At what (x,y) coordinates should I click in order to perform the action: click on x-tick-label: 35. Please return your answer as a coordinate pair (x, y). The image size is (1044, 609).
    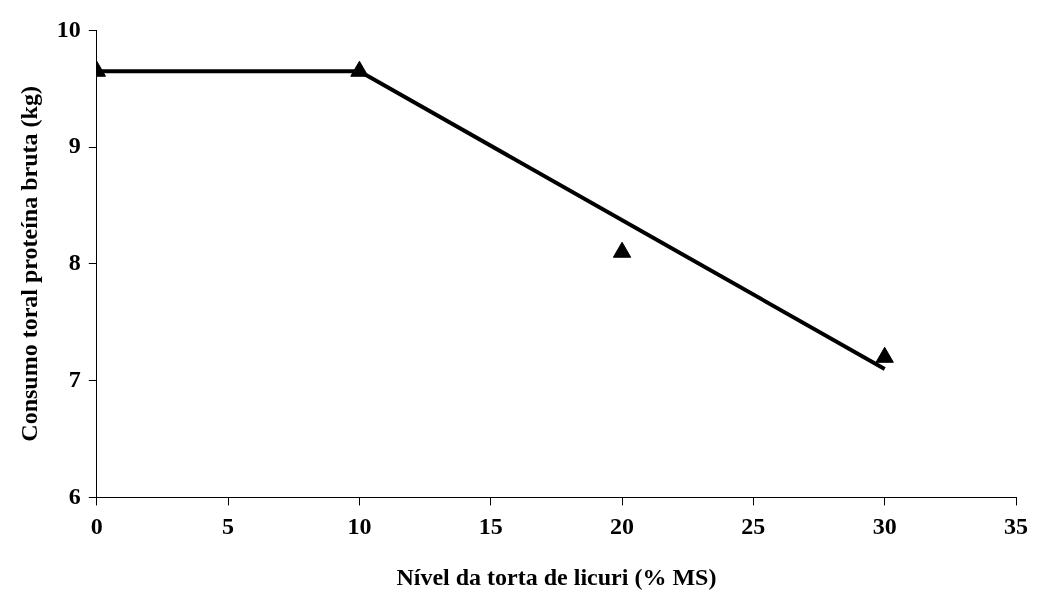
    Looking at the image, I should click on (1016, 526).